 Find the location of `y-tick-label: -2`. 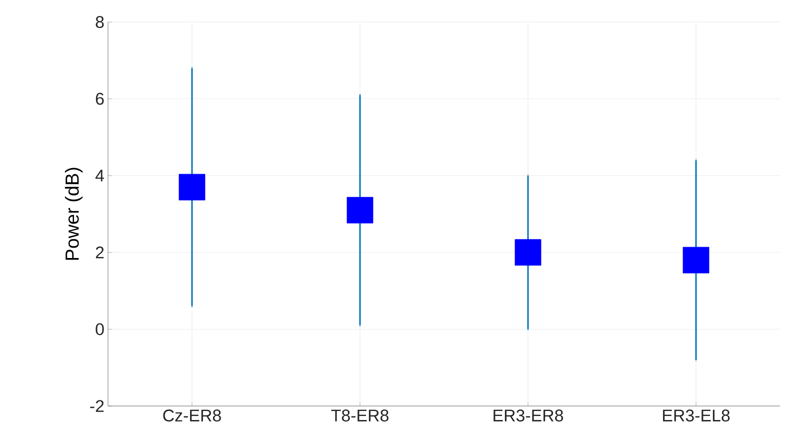

y-tick-label: -2 is located at coordinates (97, 406).